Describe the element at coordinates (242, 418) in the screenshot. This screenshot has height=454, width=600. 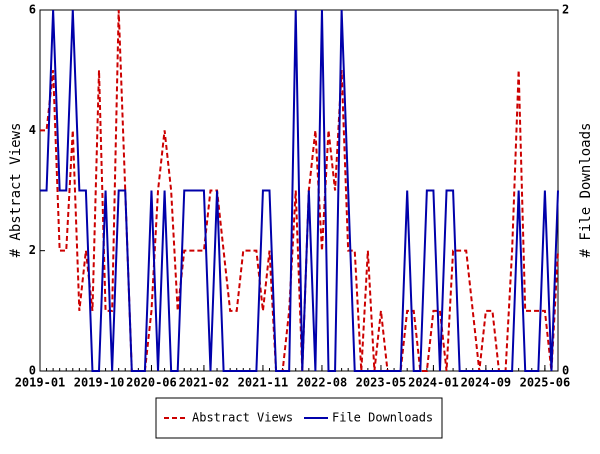
I see `legend-label: Abstract Views` at that location.